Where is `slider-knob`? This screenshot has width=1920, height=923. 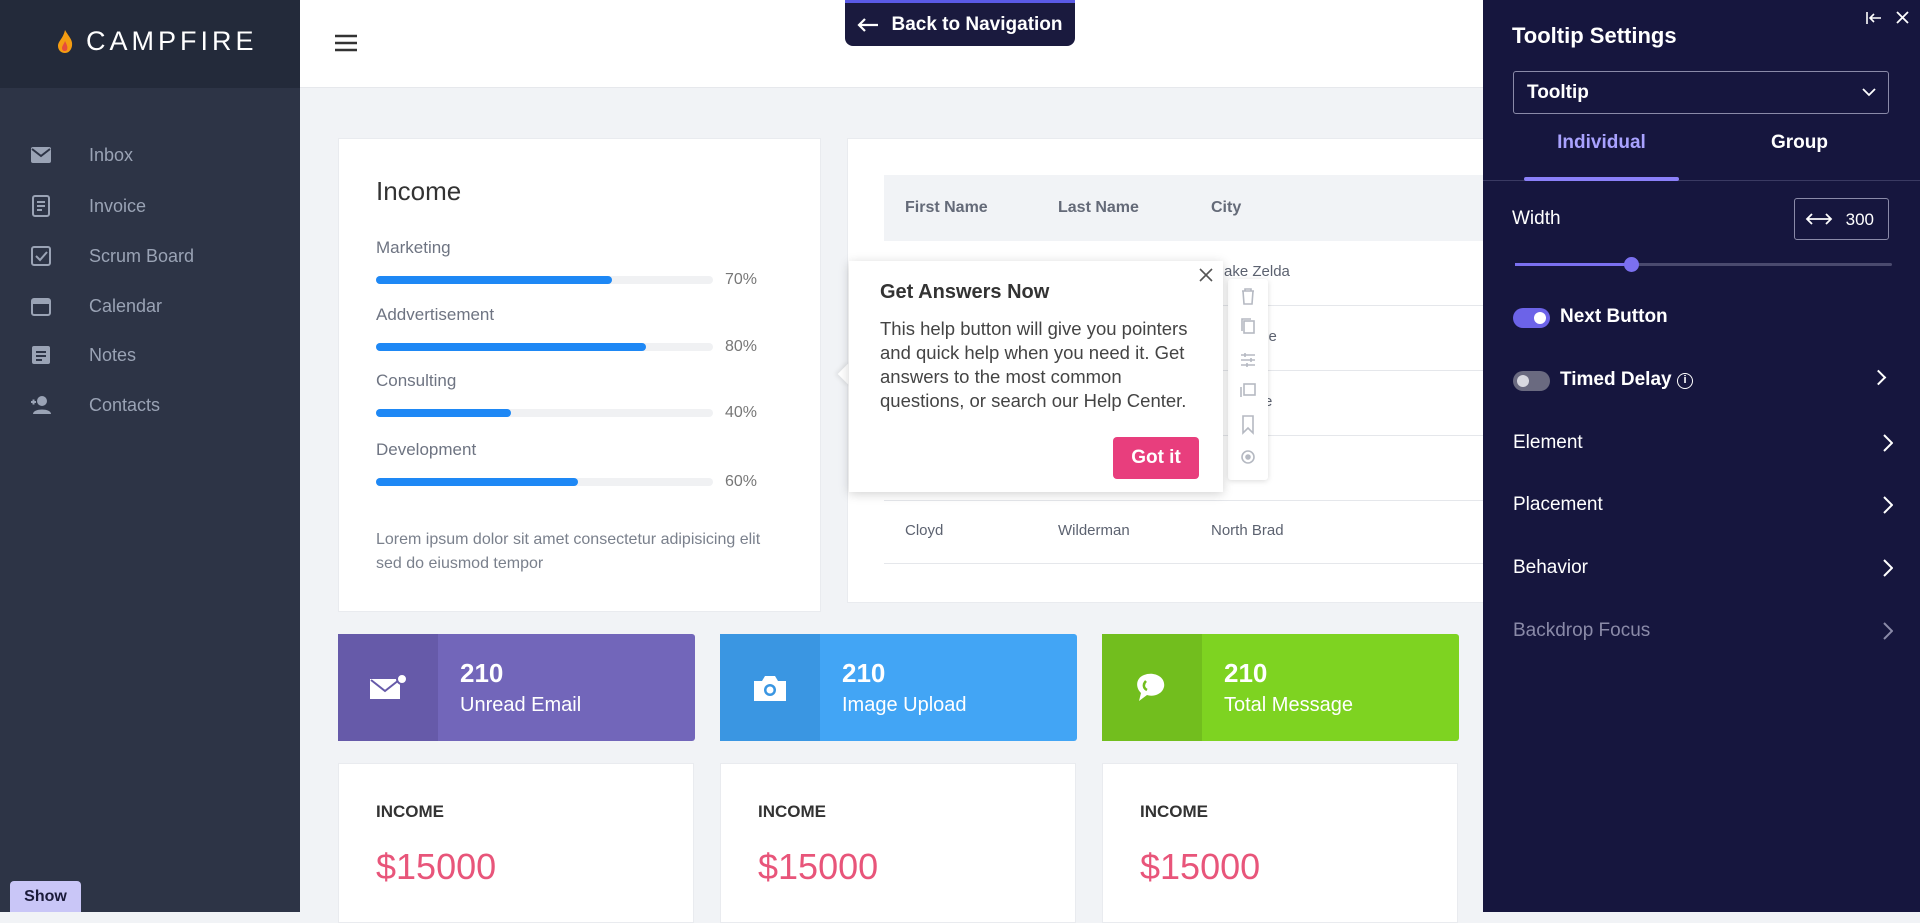
slider-knob is located at coordinates (1631, 264).